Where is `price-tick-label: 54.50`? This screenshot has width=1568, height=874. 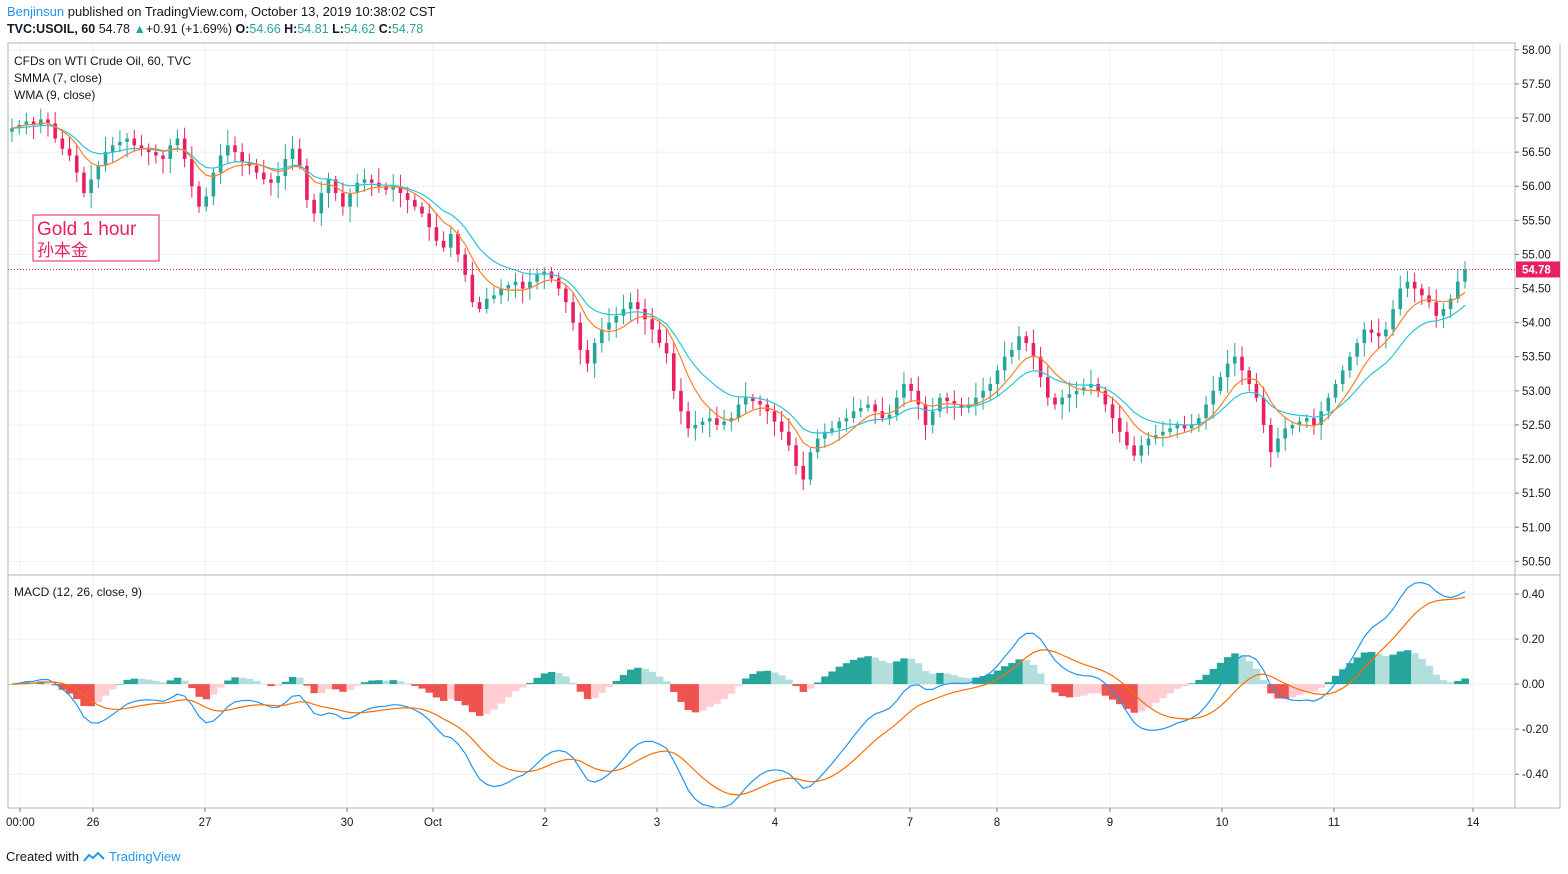
price-tick-label: 54.50 is located at coordinates (1536, 290).